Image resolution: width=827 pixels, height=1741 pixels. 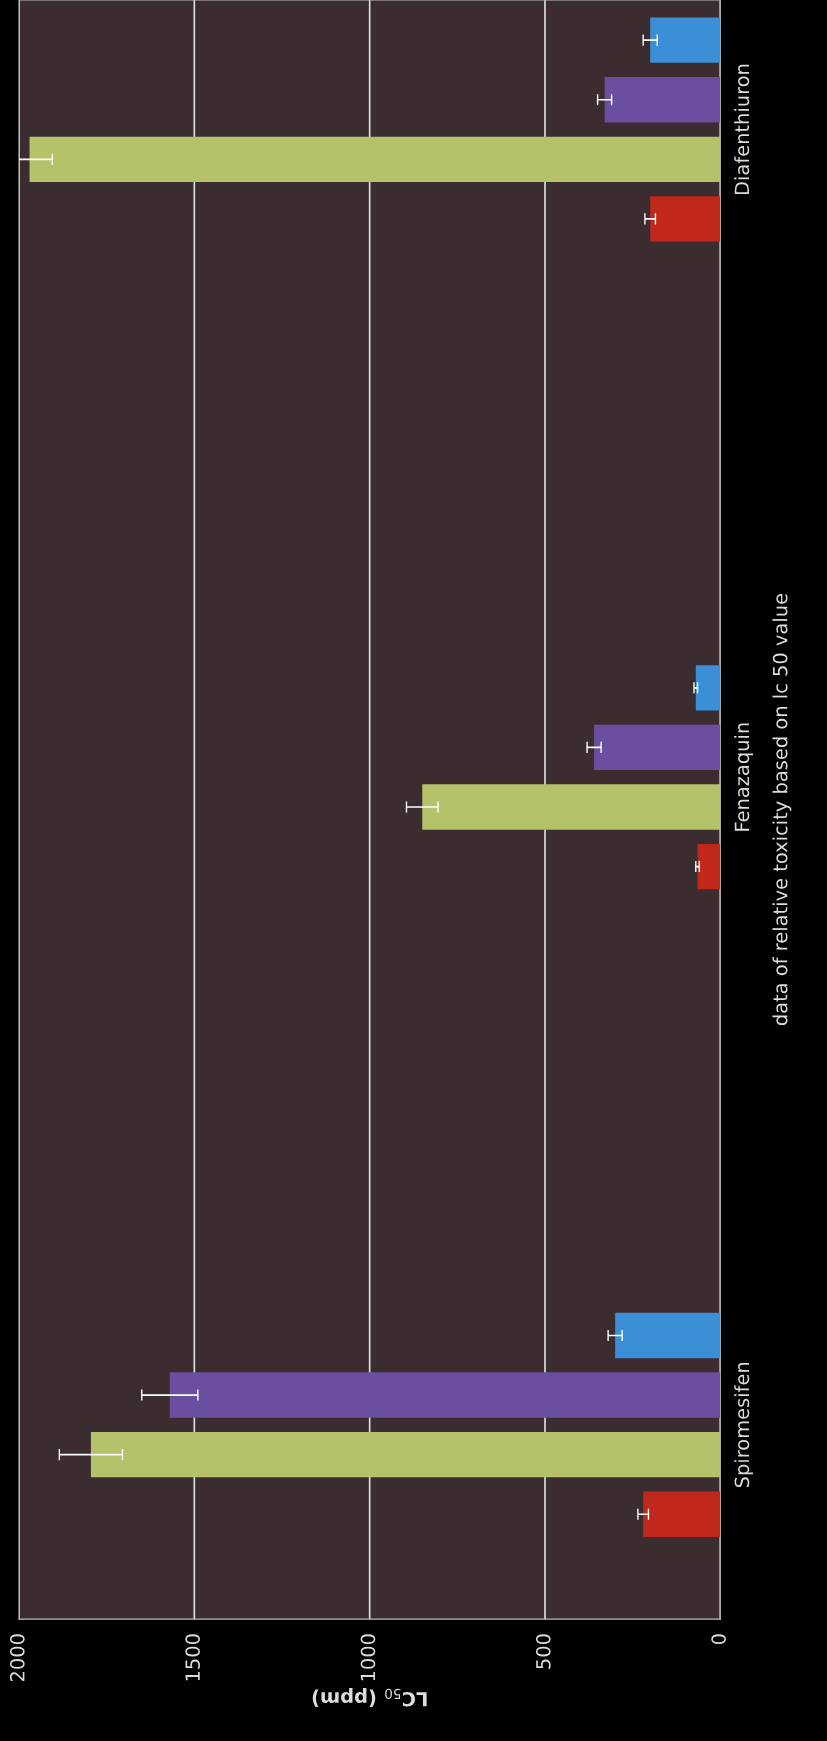 What do you see at coordinates (369, 1697) in the screenshot?
I see `x-axis-title: LC$_{50}$ (ppm)` at bounding box center [369, 1697].